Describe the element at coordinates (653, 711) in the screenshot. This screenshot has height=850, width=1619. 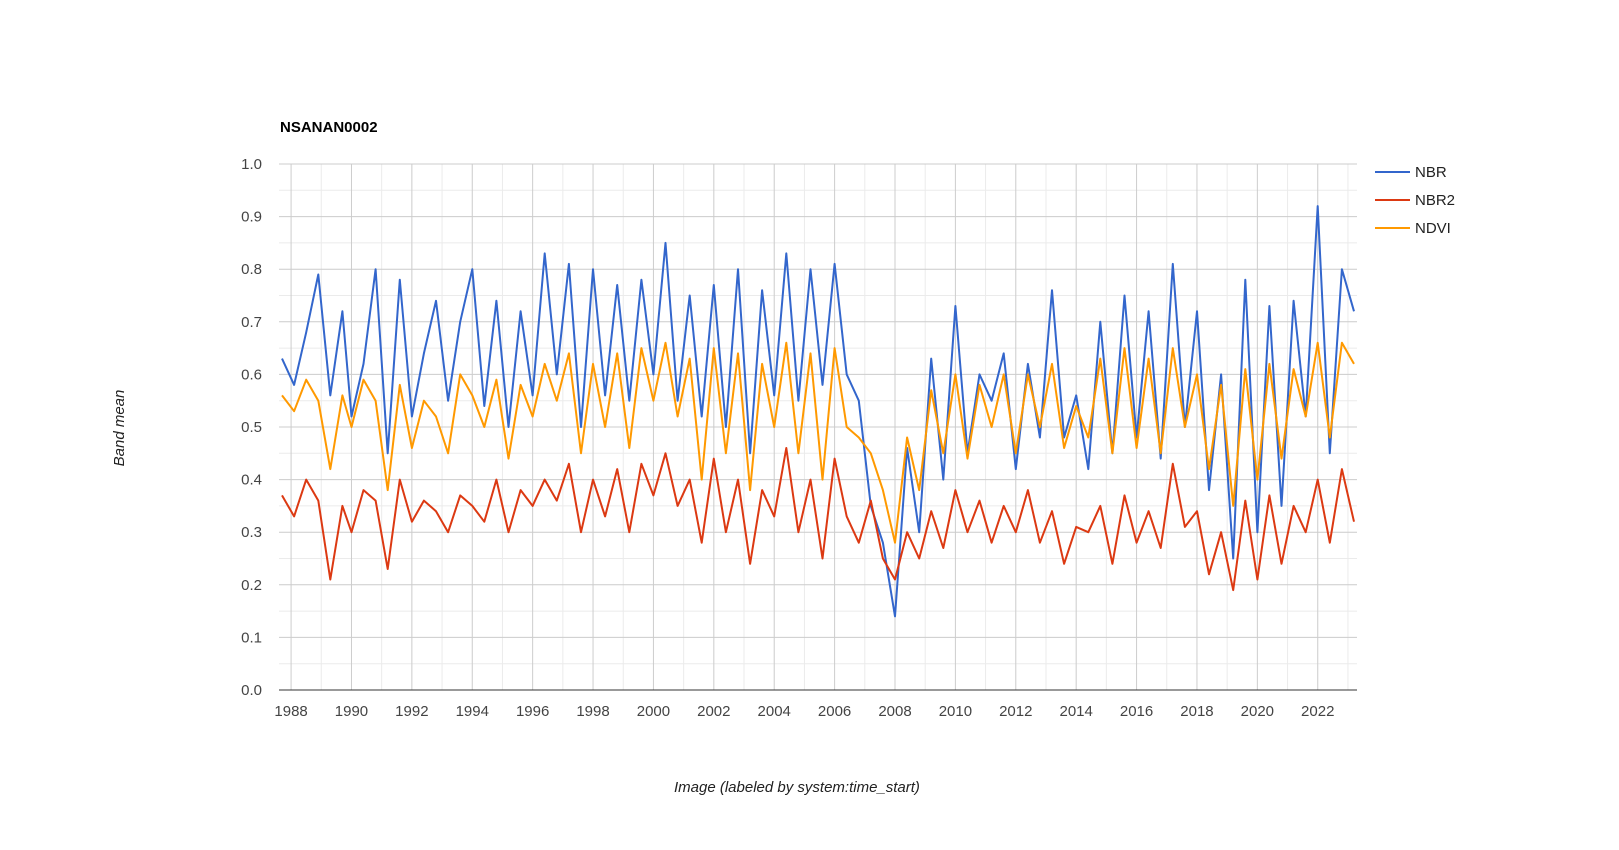
I see `x-tick-label: 2000` at that location.